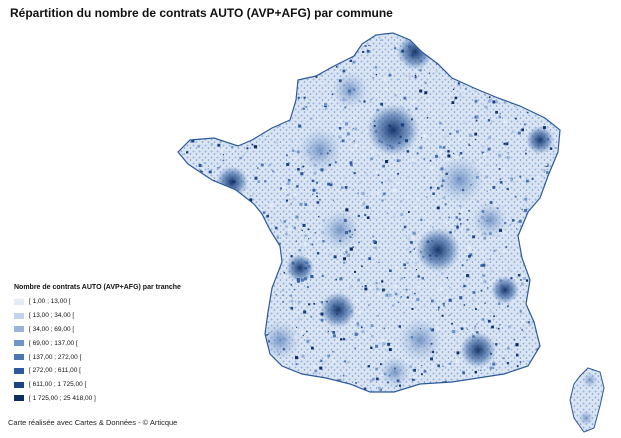 The height and width of the screenshot is (438, 621). I want to click on legend-label: [ 137,00 ; 272,00 [, so click(55, 357).